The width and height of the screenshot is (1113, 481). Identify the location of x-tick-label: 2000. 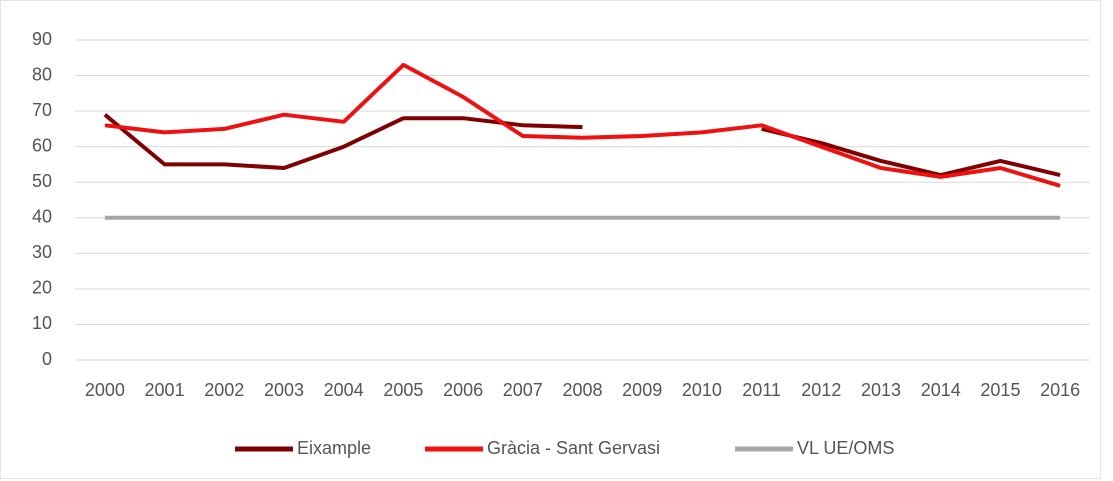
(105, 390).